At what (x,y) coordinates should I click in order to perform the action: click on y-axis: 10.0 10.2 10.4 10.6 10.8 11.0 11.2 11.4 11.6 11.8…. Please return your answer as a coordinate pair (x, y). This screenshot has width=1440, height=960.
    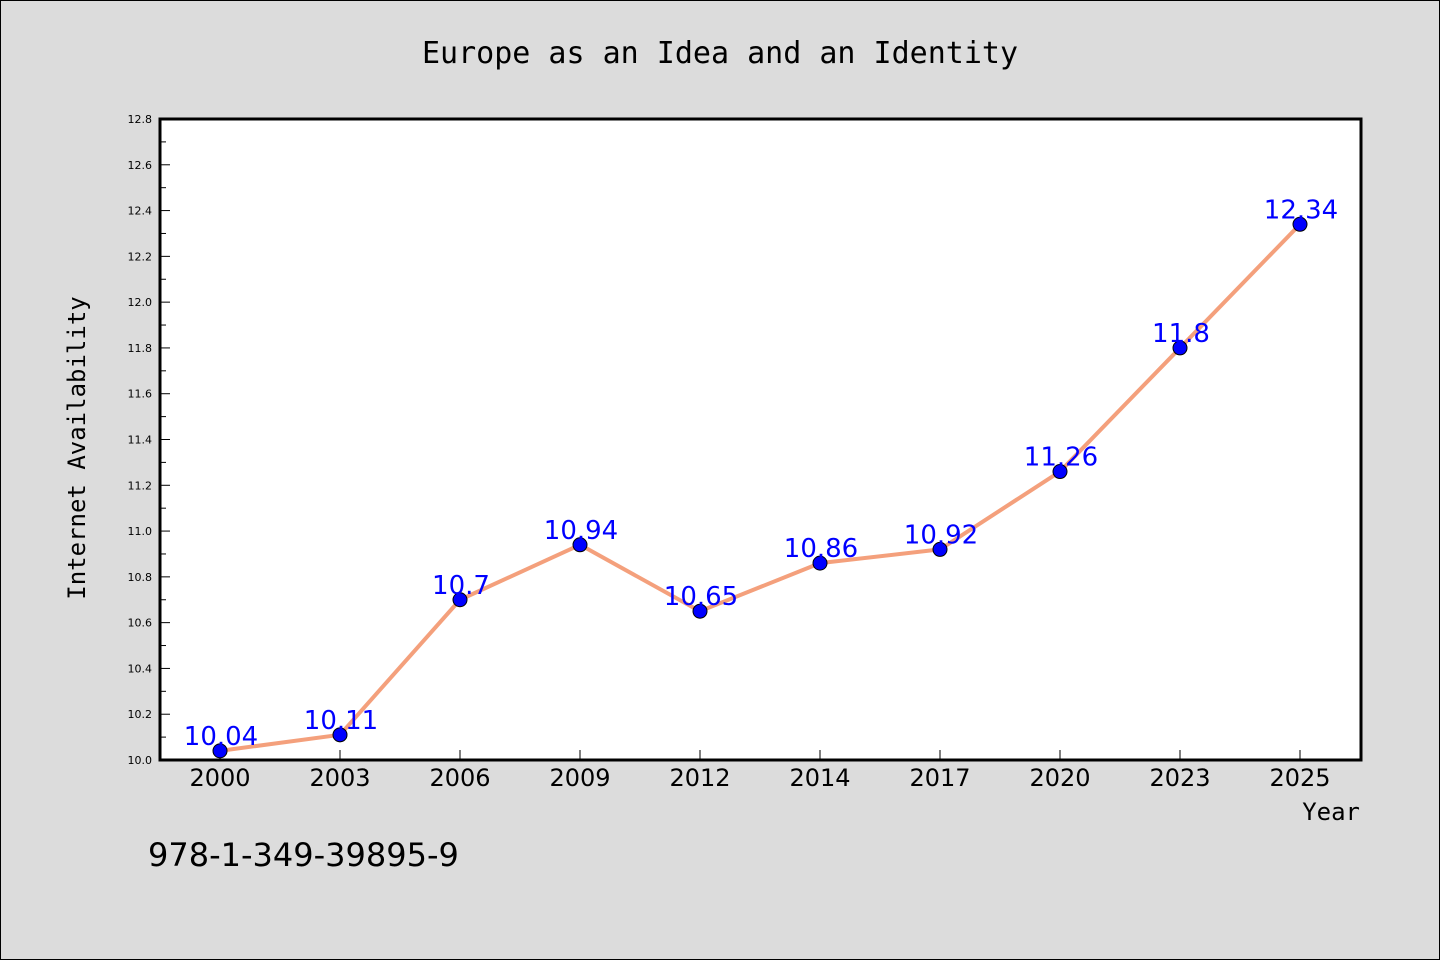
    Looking at the image, I should click on (149, 440).